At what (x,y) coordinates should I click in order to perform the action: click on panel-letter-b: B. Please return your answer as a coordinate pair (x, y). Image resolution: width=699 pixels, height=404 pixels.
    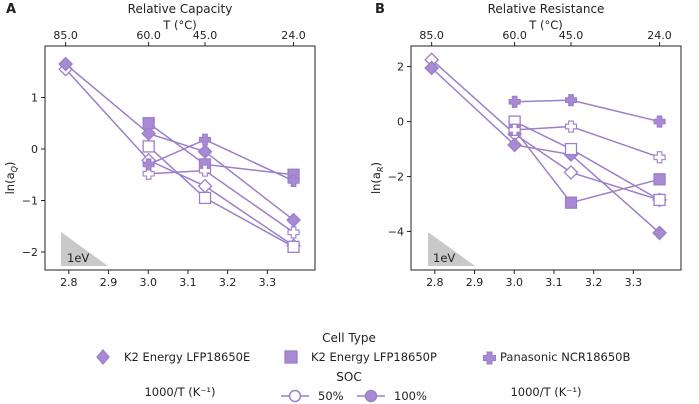
    Looking at the image, I should click on (380, 9).